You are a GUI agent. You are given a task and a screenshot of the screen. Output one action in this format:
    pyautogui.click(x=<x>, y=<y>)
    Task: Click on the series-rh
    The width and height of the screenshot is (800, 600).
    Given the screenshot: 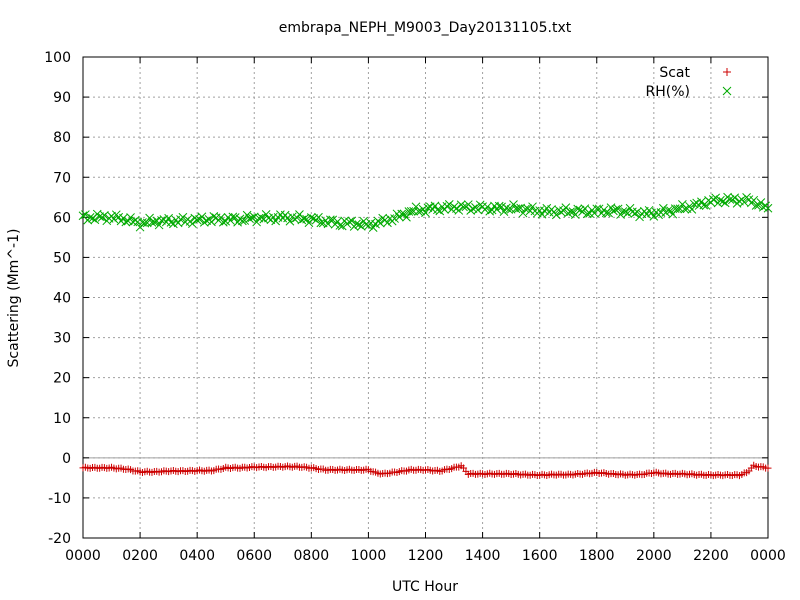 What is the action you would take?
    pyautogui.click(x=425, y=212)
    